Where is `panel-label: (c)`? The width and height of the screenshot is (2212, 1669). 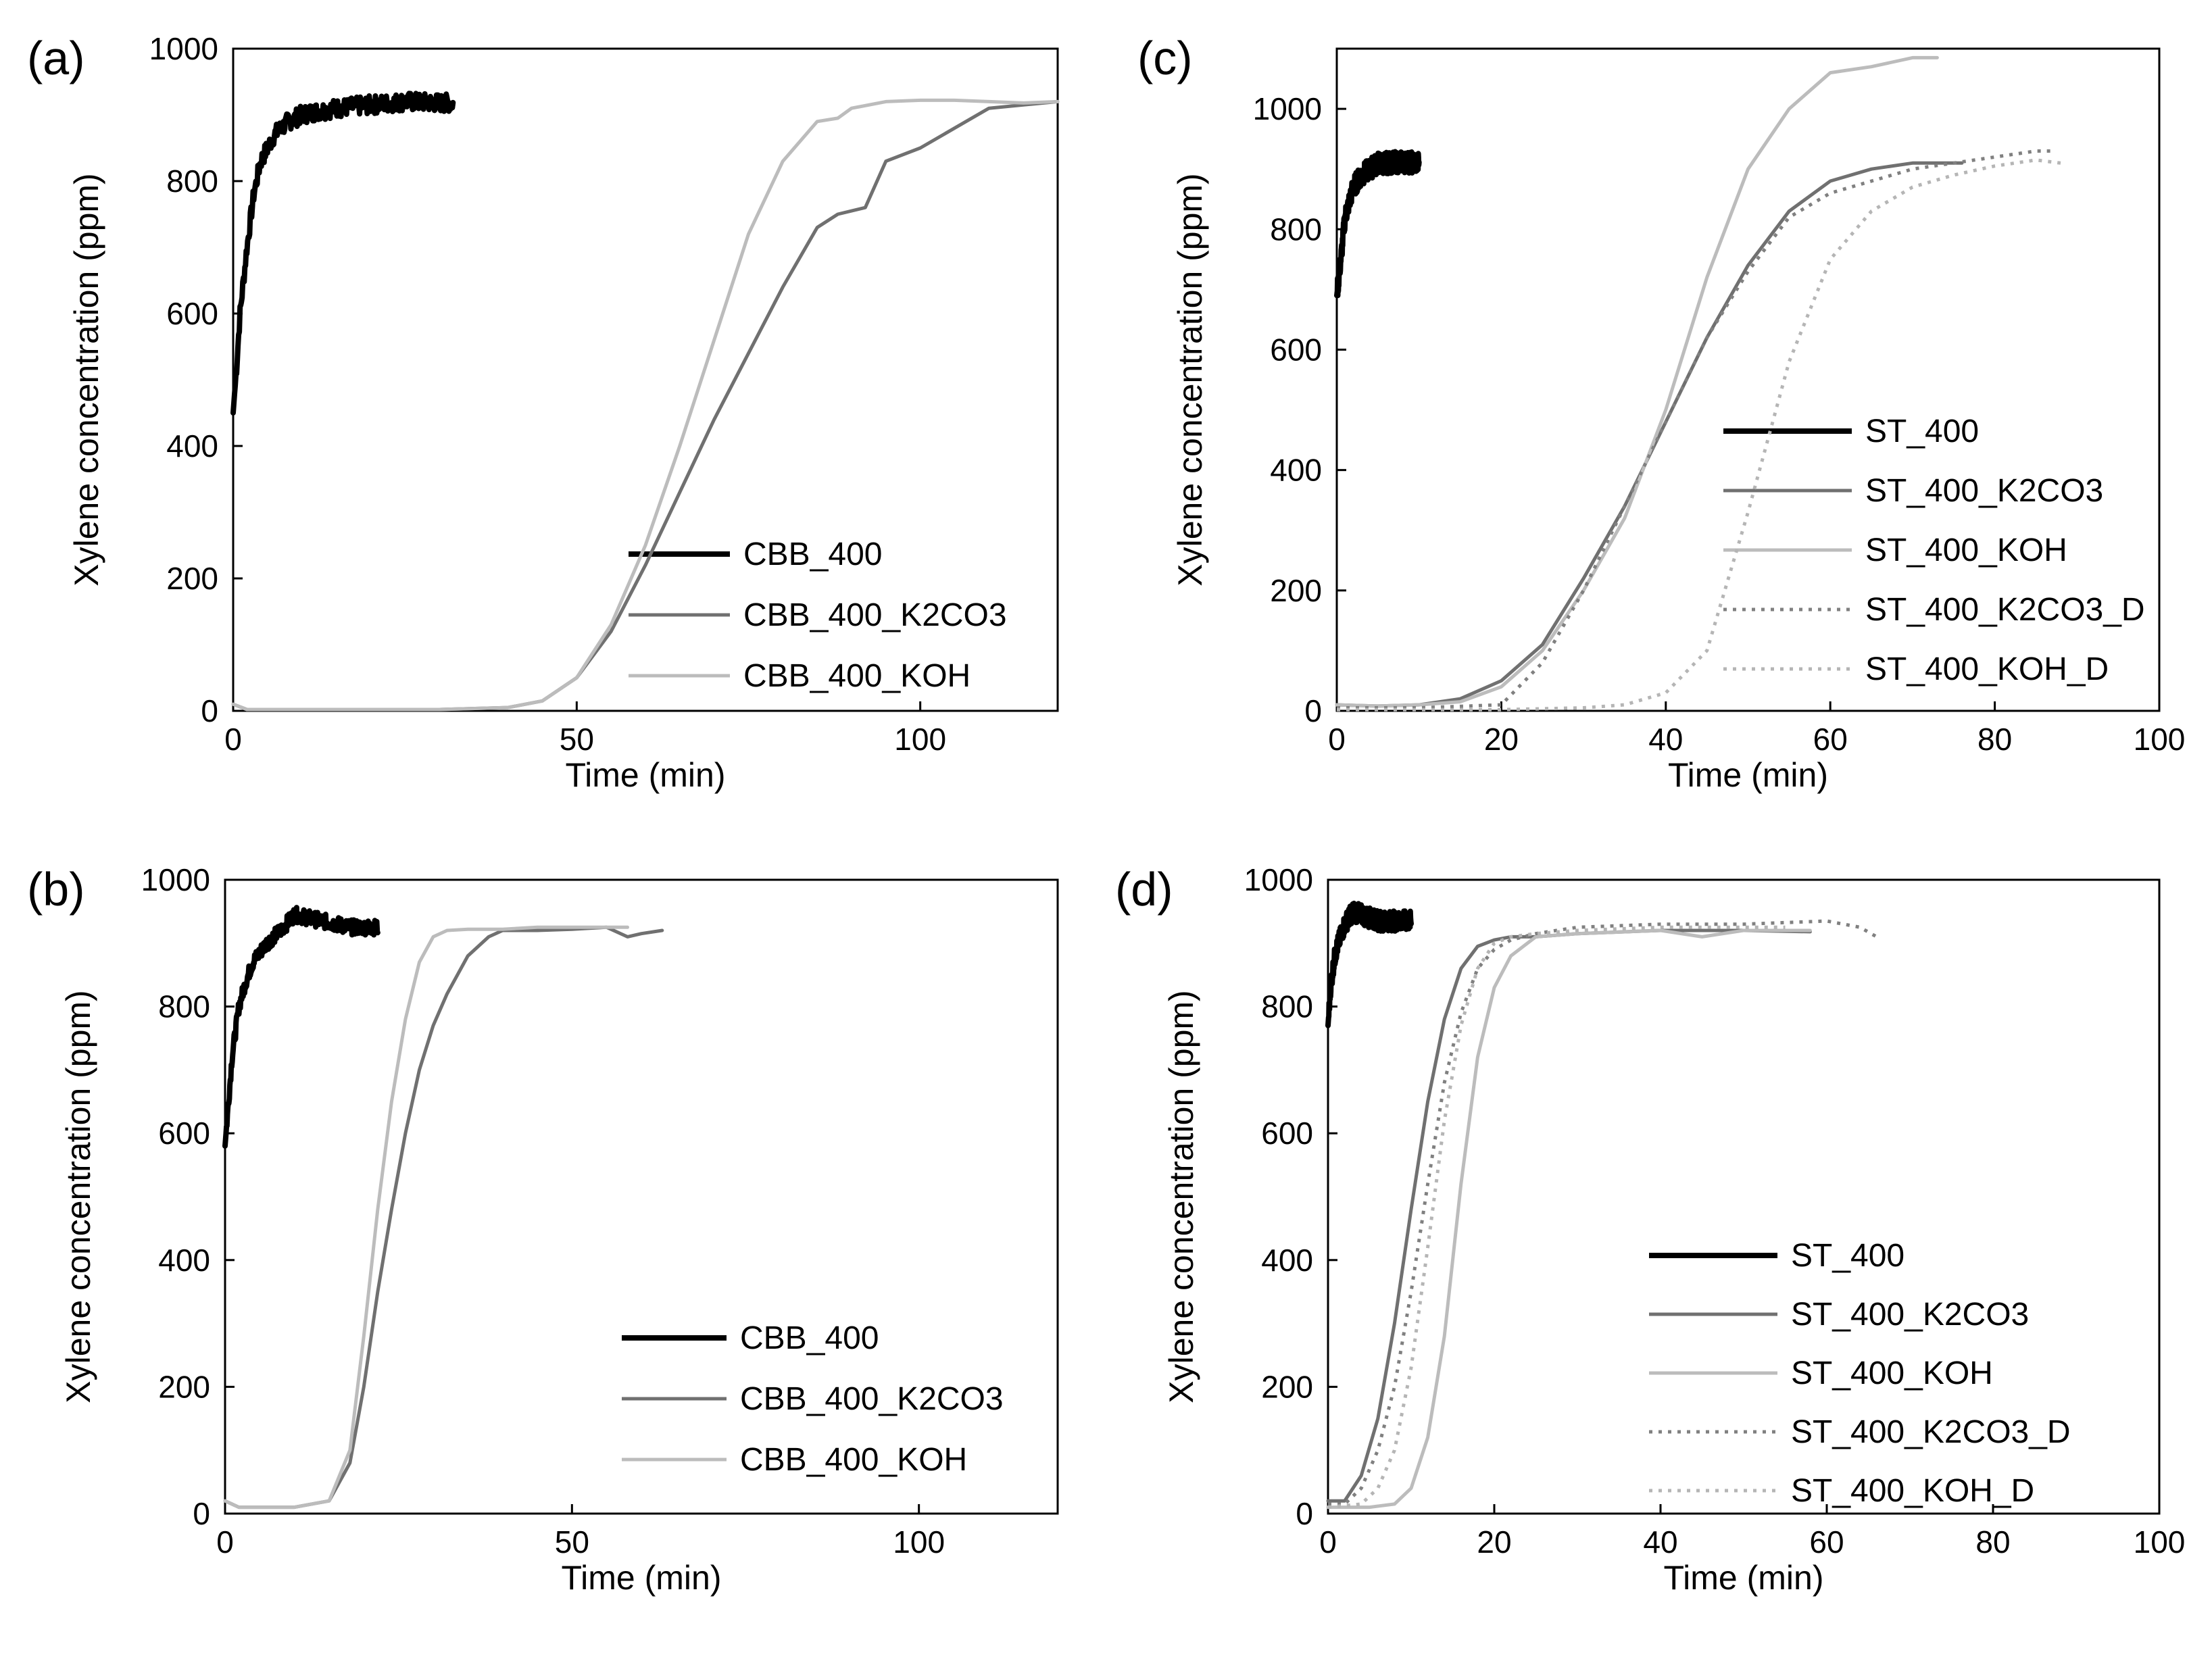
panel-label: (c) is located at coordinates (1165, 58).